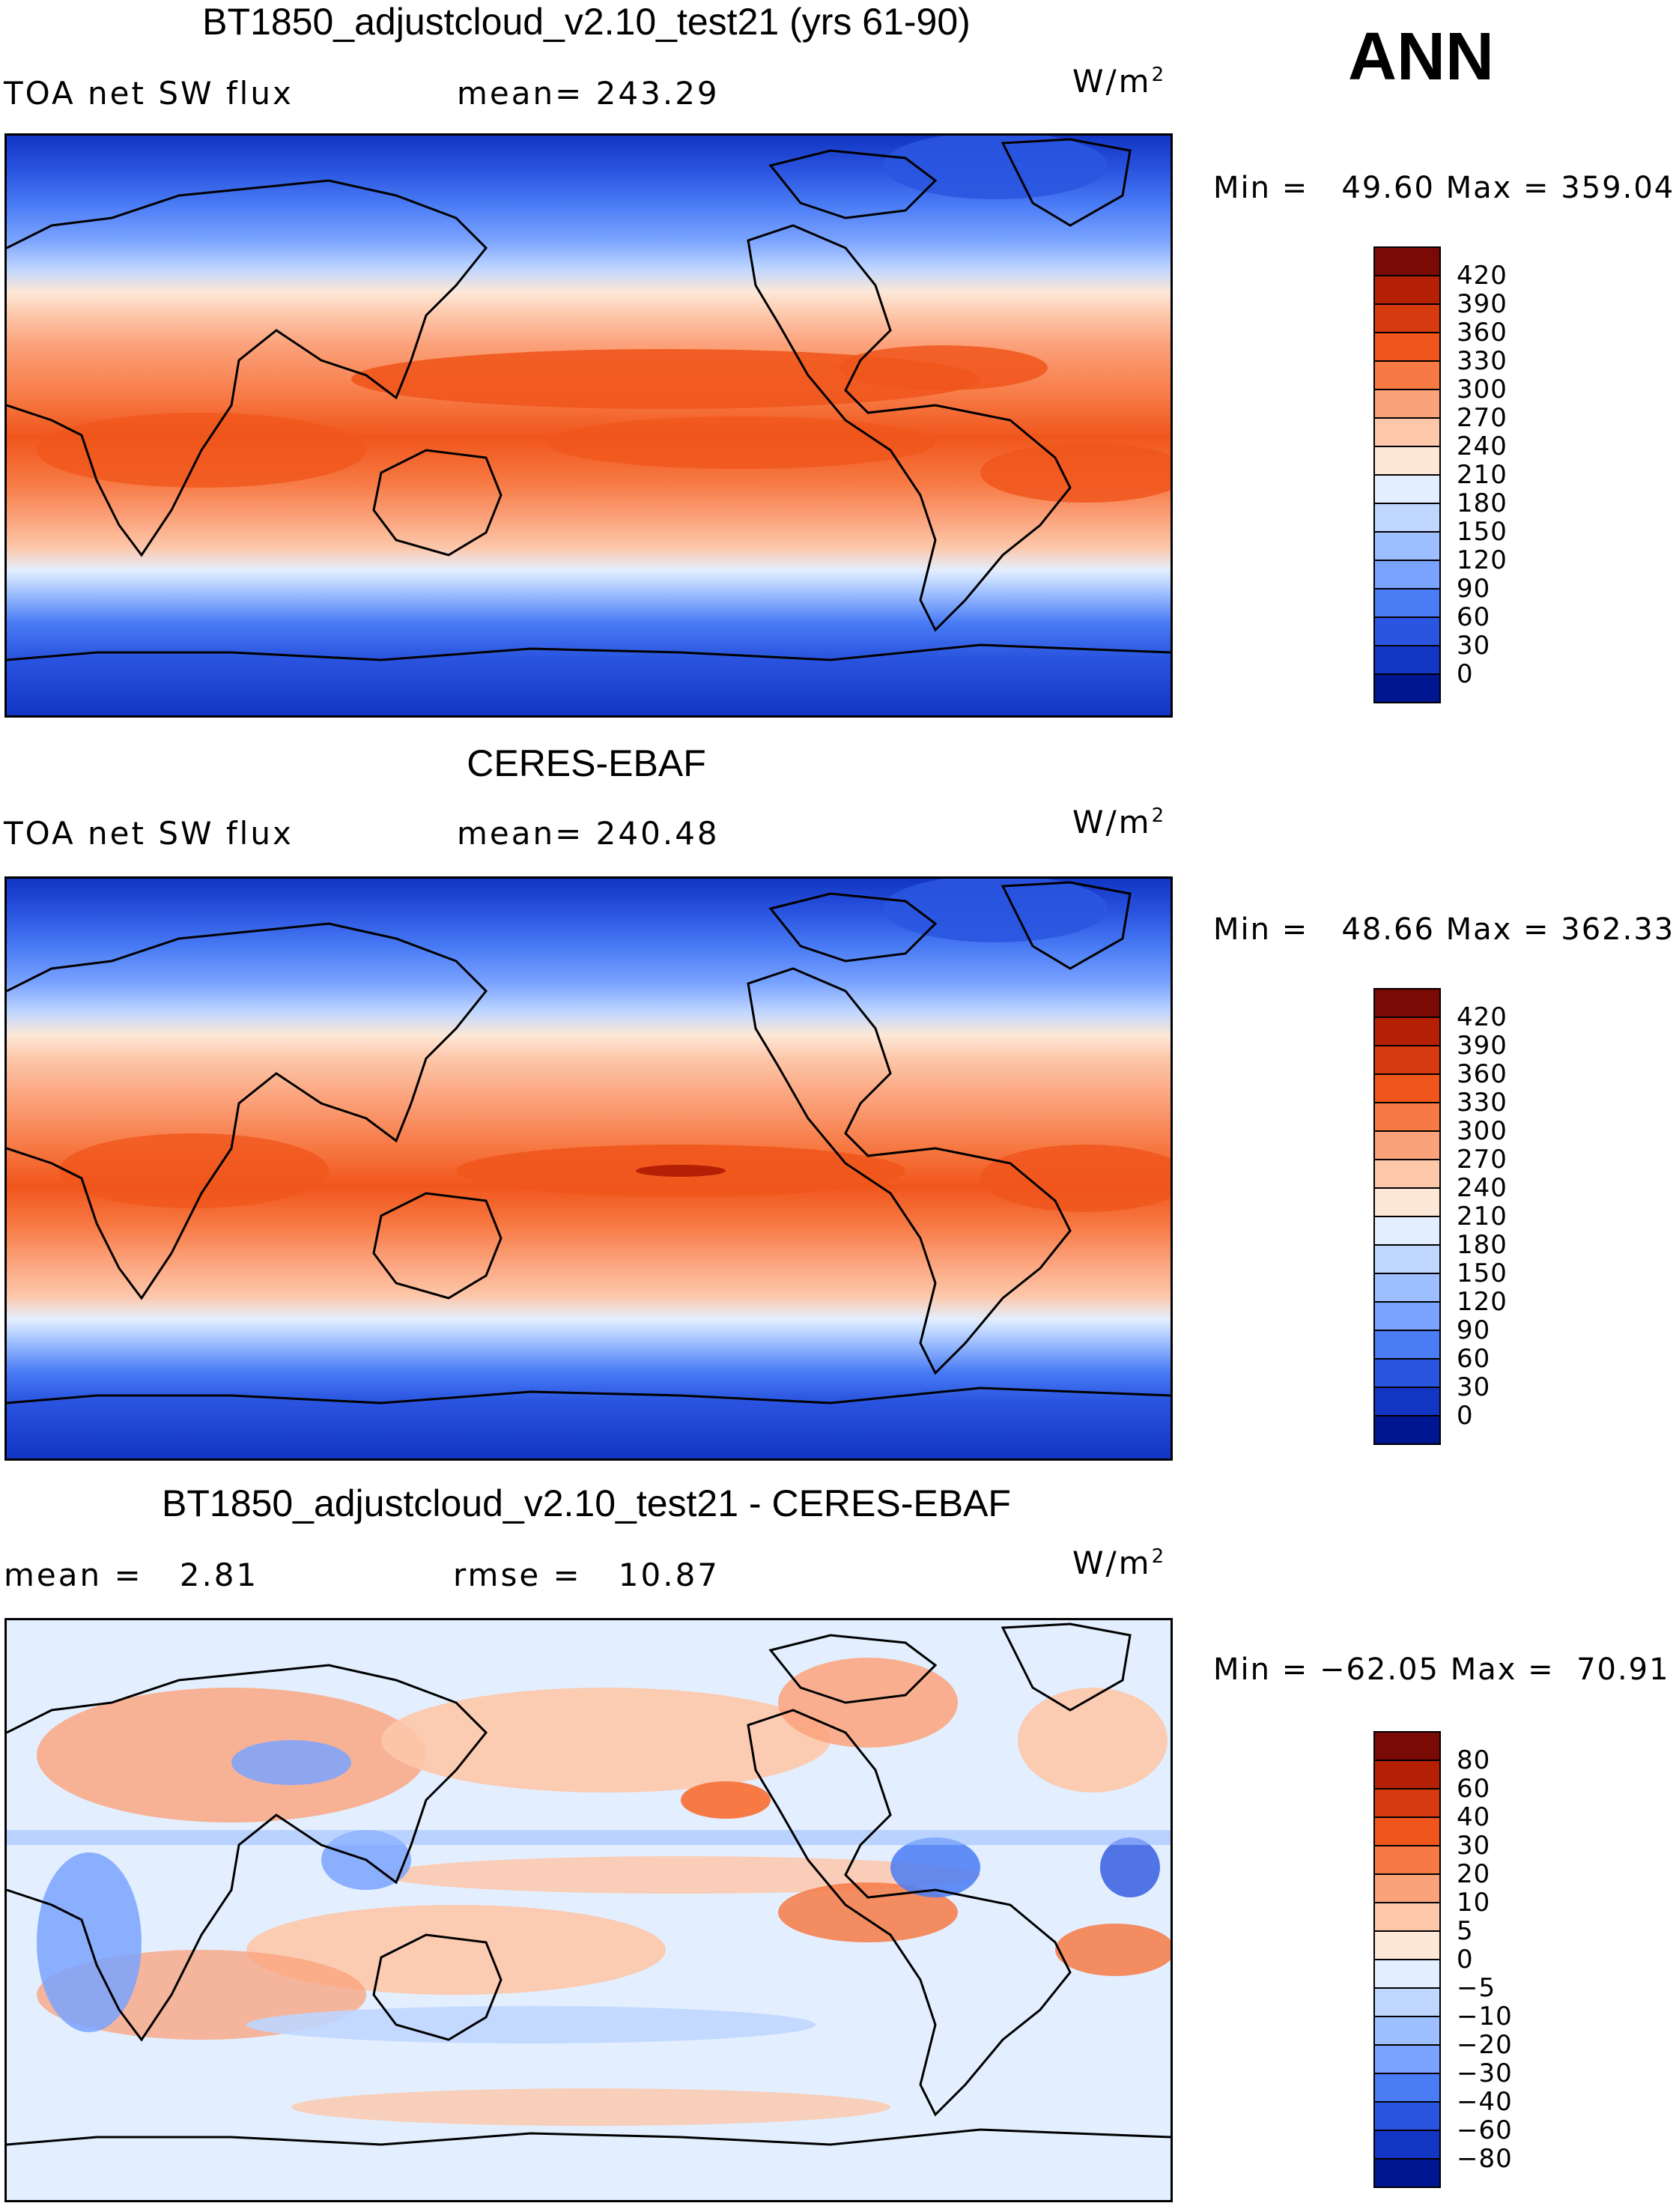 The height and width of the screenshot is (2212, 1679). Describe the element at coordinates (1474, 1387) in the screenshot. I see `panel2-colorbar-tick-label: 30` at that location.